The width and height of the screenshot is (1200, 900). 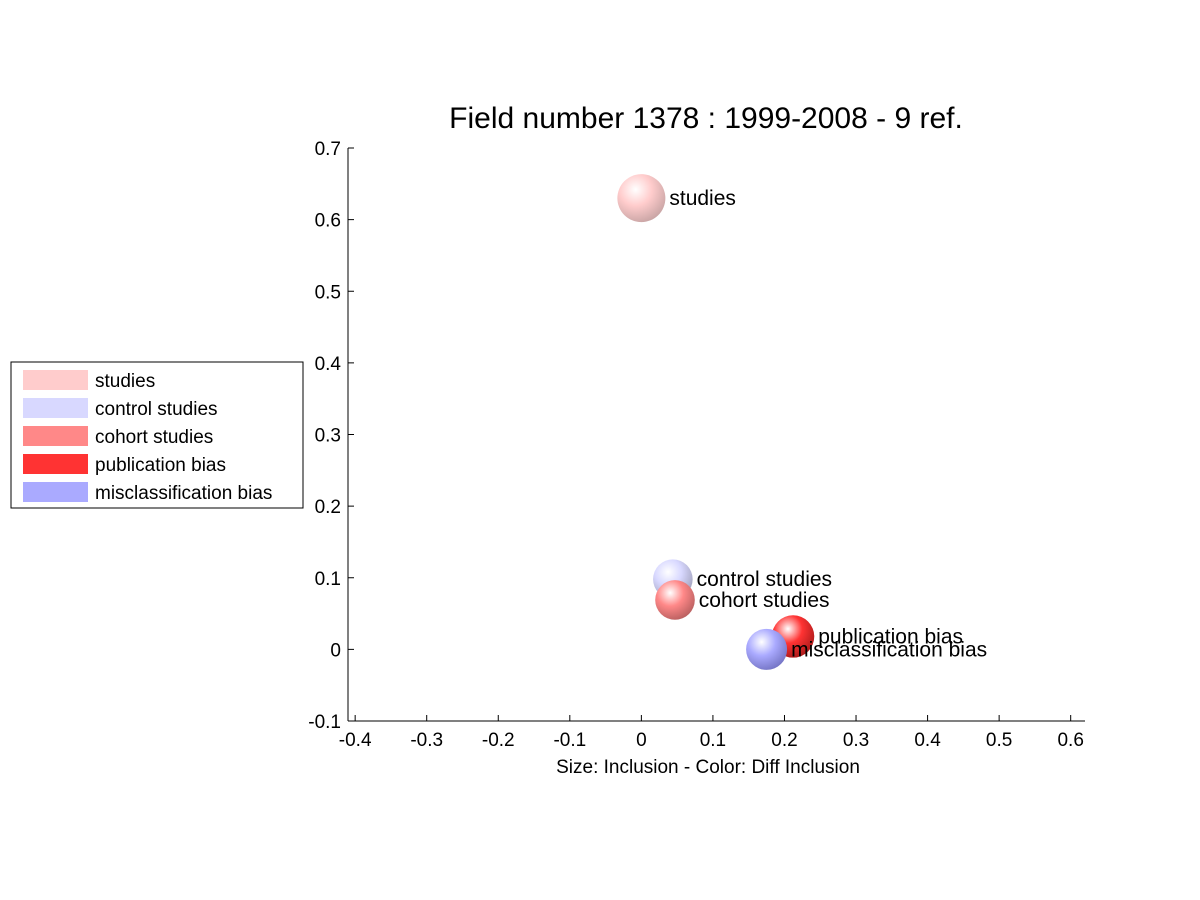 I want to click on legend-label: control studies, so click(x=156, y=409).